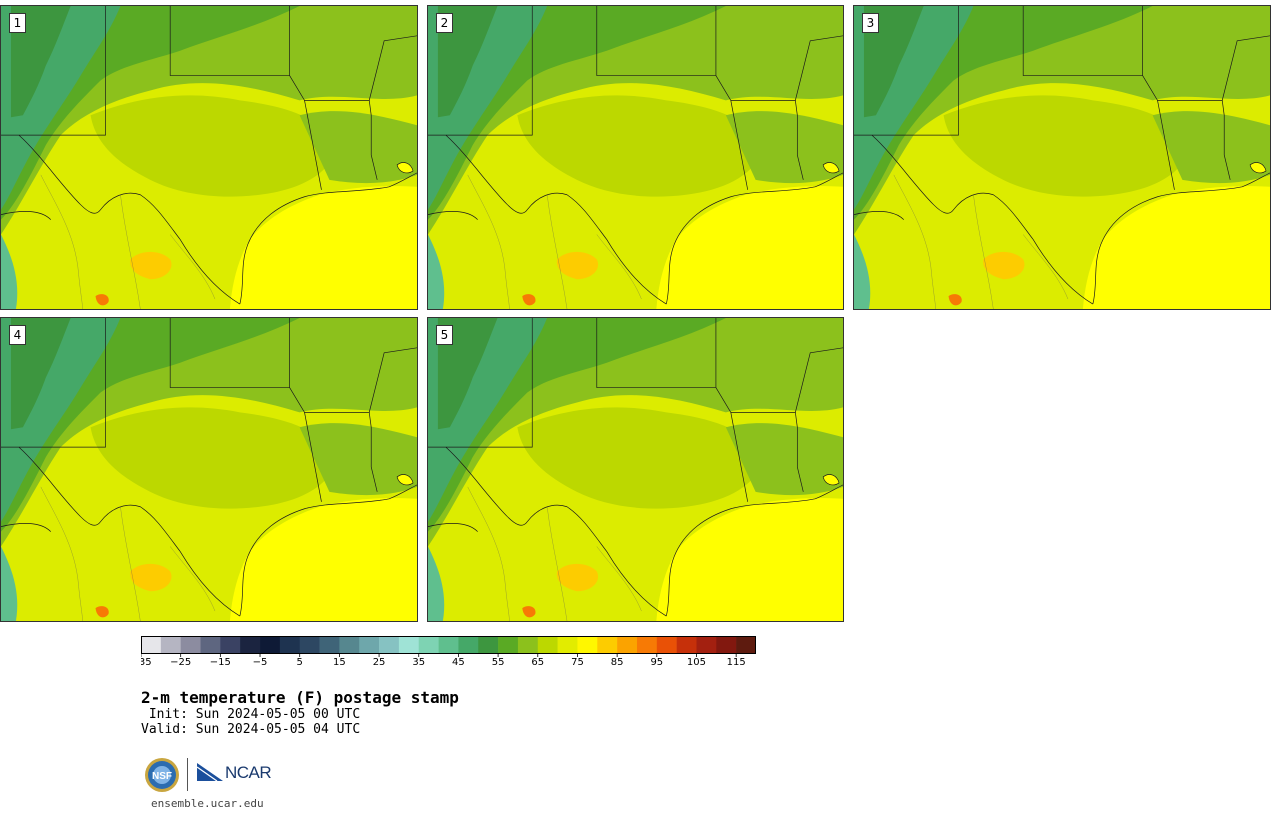 The width and height of the screenshot is (1280, 815). I want to click on member-panel-1: 1, so click(209, 157).